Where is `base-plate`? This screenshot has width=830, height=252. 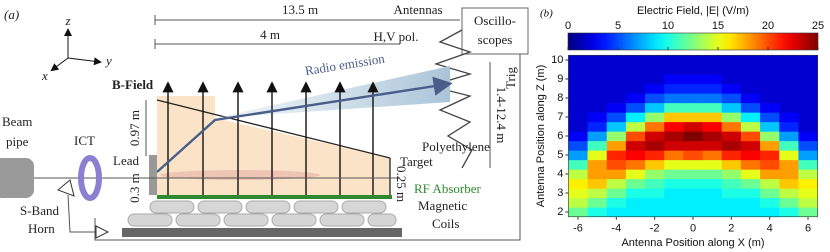 base-plate is located at coordinates (262, 232).